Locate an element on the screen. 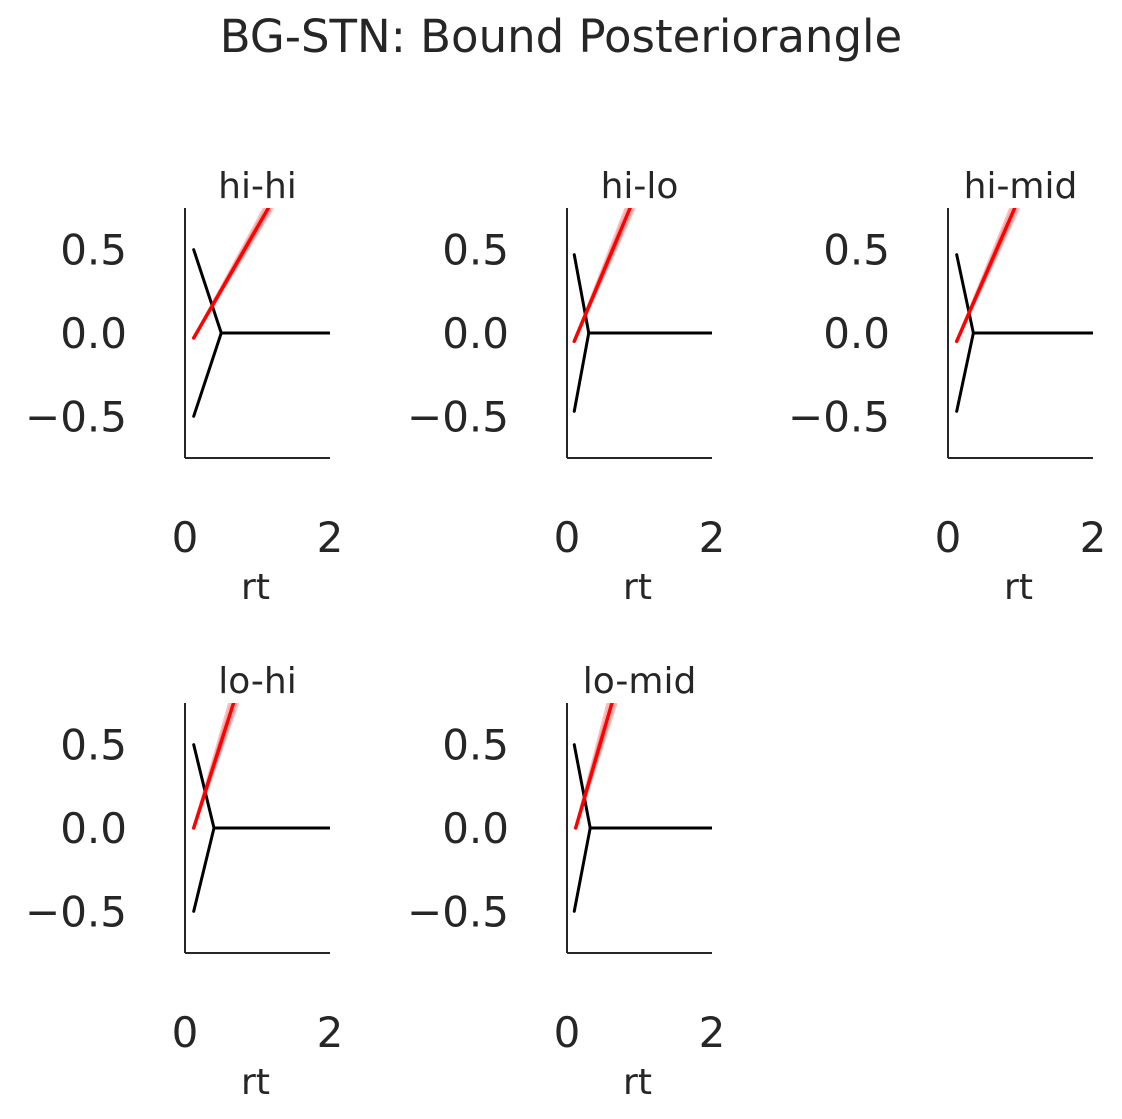 The width and height of the screenshot is (1122, 1119). subplot-lo-hi: lo-hi 0.5 0.0 −0.5 0 2 rt is located at coordinates (184, 882).